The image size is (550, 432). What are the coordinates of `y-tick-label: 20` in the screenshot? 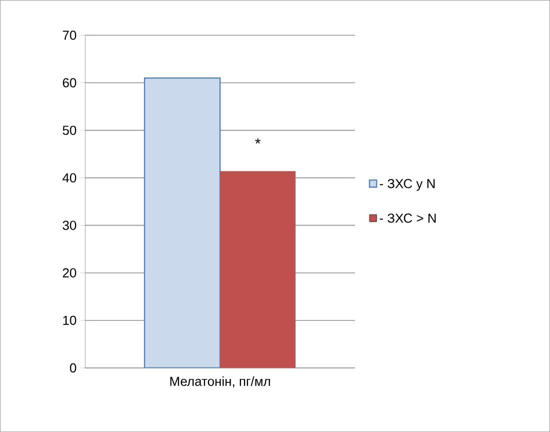 It's located at (69, 273).